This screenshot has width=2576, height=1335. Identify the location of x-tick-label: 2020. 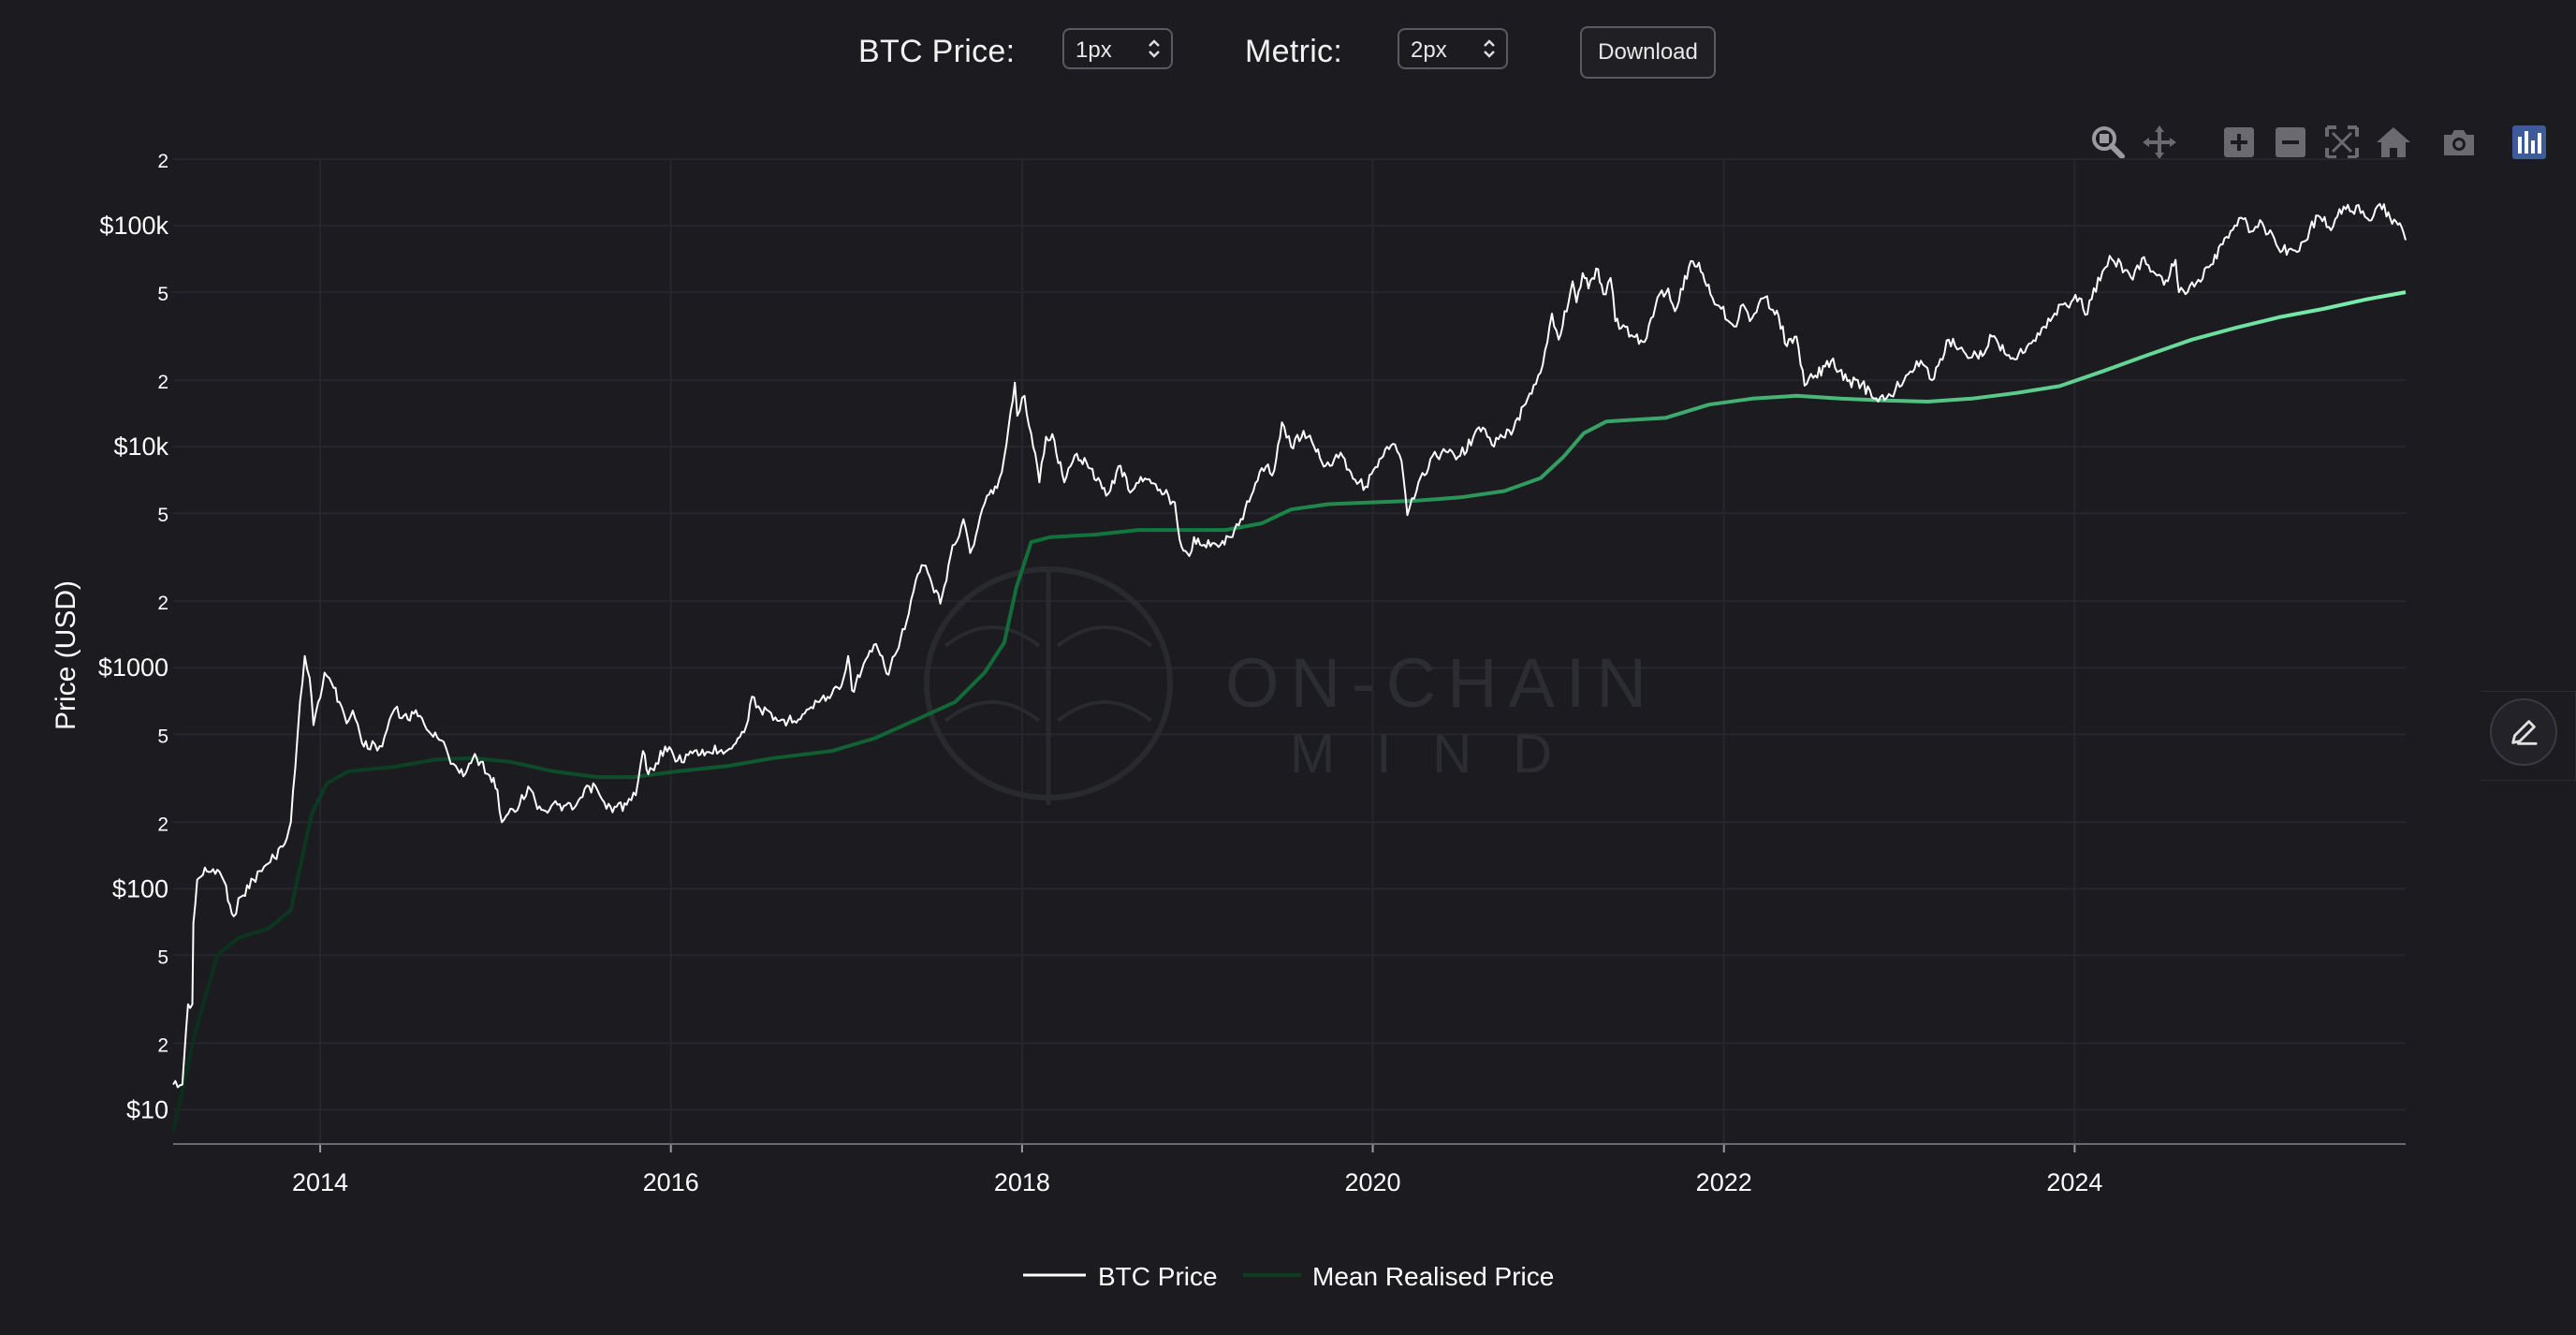
(1373, 1182).